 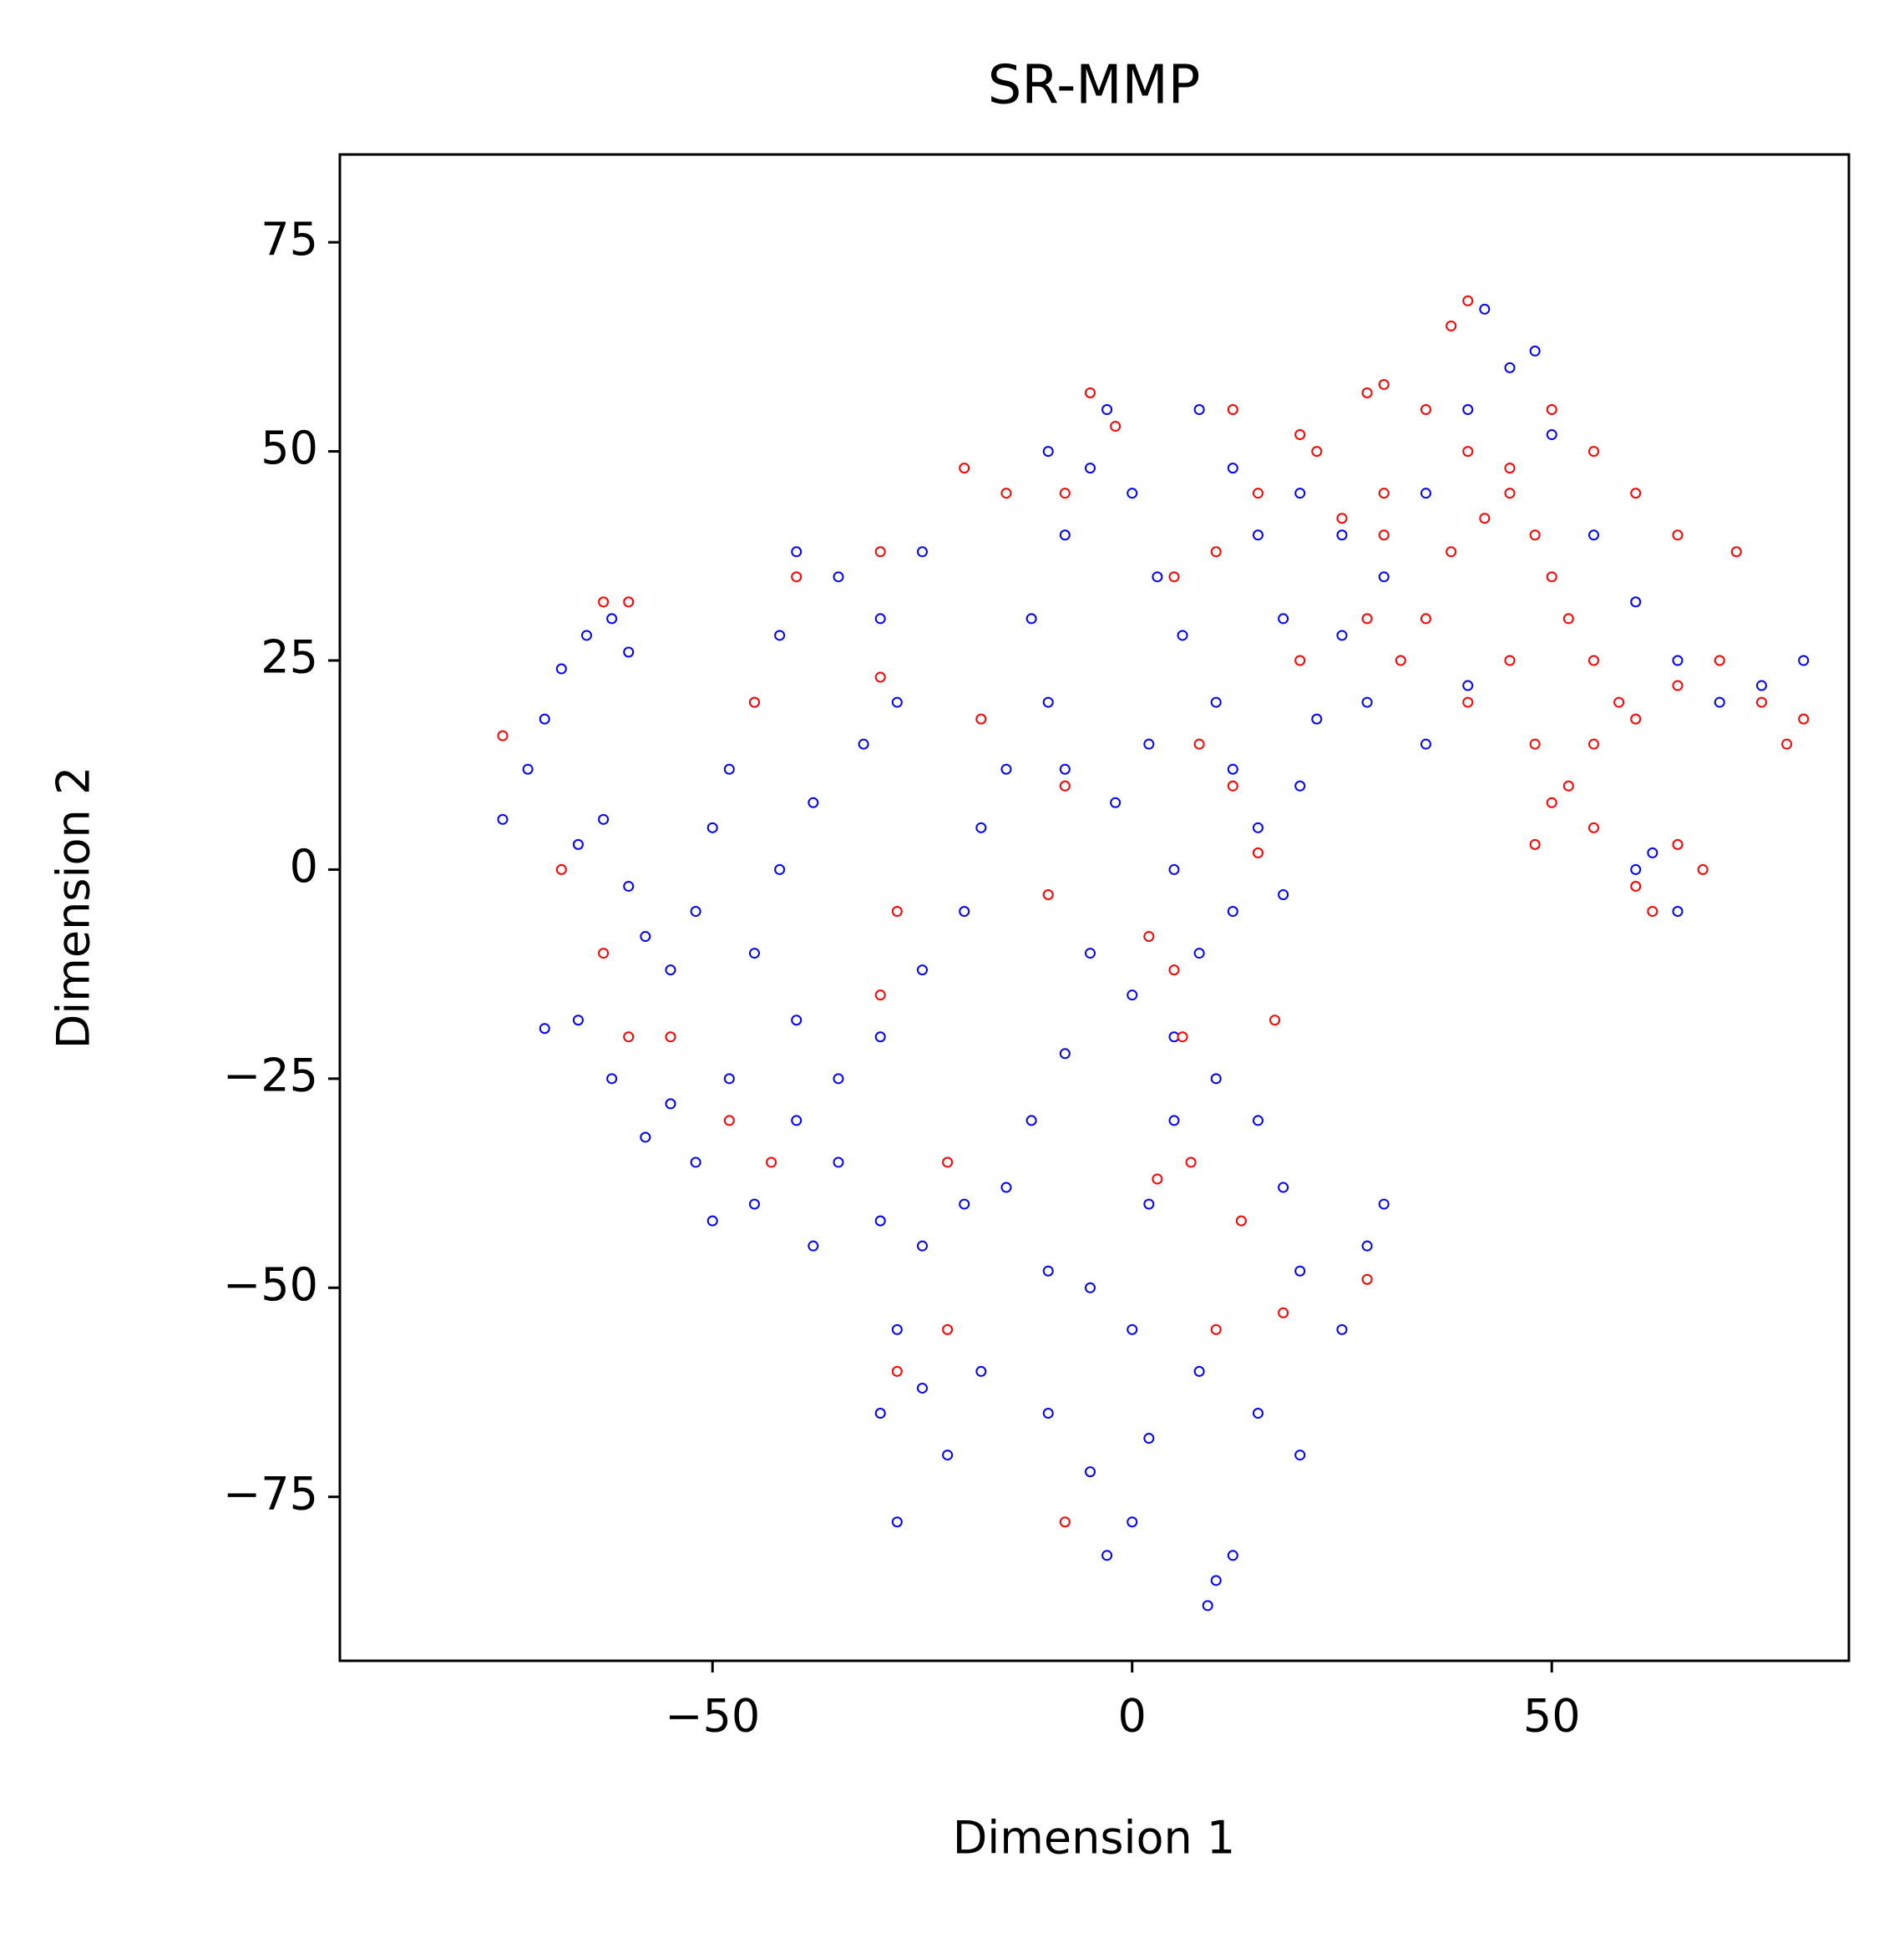 I want to click on y-tick-label: −50, so click(x=270, y=1284).